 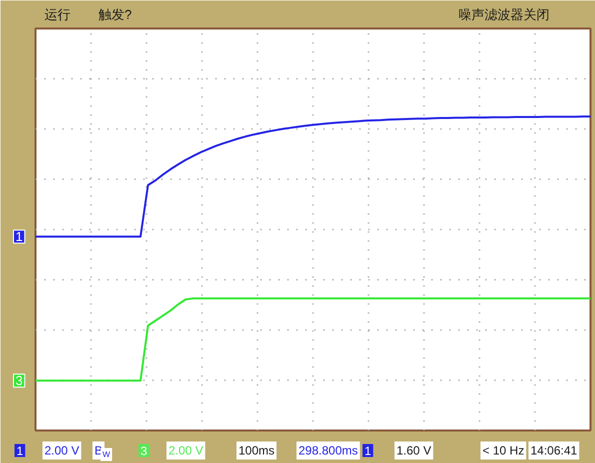 I want to click on text: < 10 Hz, so click(x=503, y=451).